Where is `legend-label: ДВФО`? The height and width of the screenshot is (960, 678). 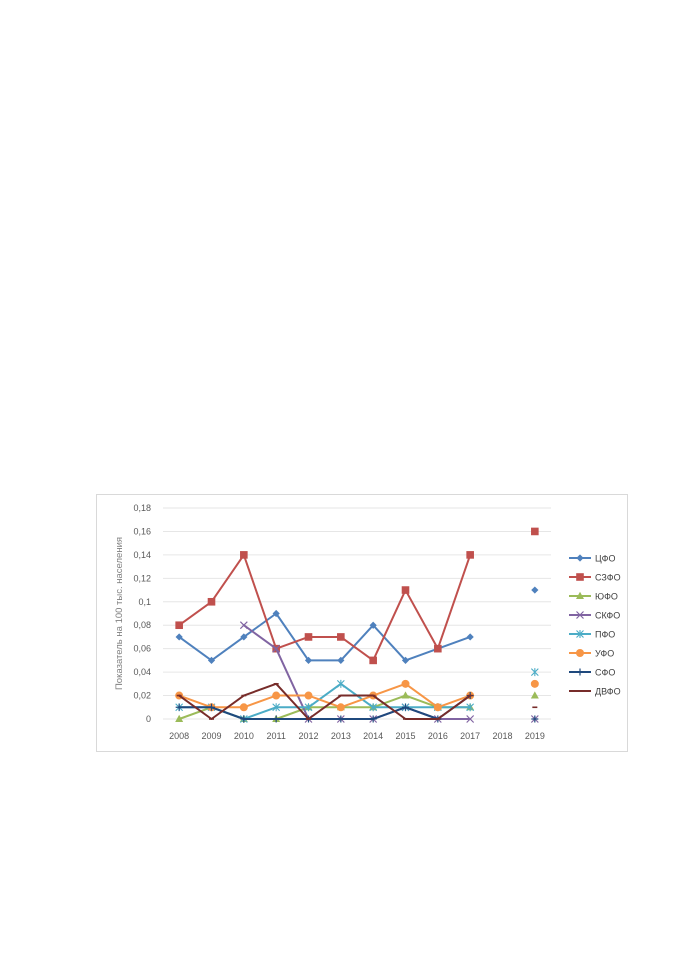
legend-label: ДВФО is located at coordinates (608, 692).